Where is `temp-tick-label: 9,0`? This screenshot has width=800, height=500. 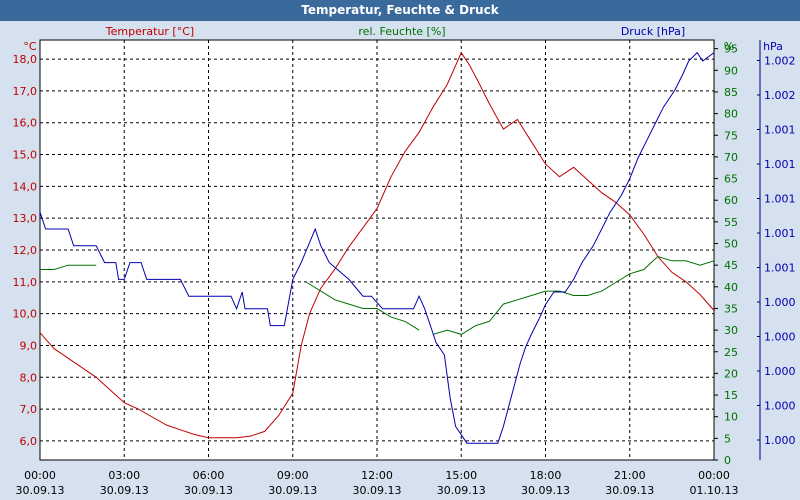
temp-tick-label: 9,0 is located at coordinates (29, 345).